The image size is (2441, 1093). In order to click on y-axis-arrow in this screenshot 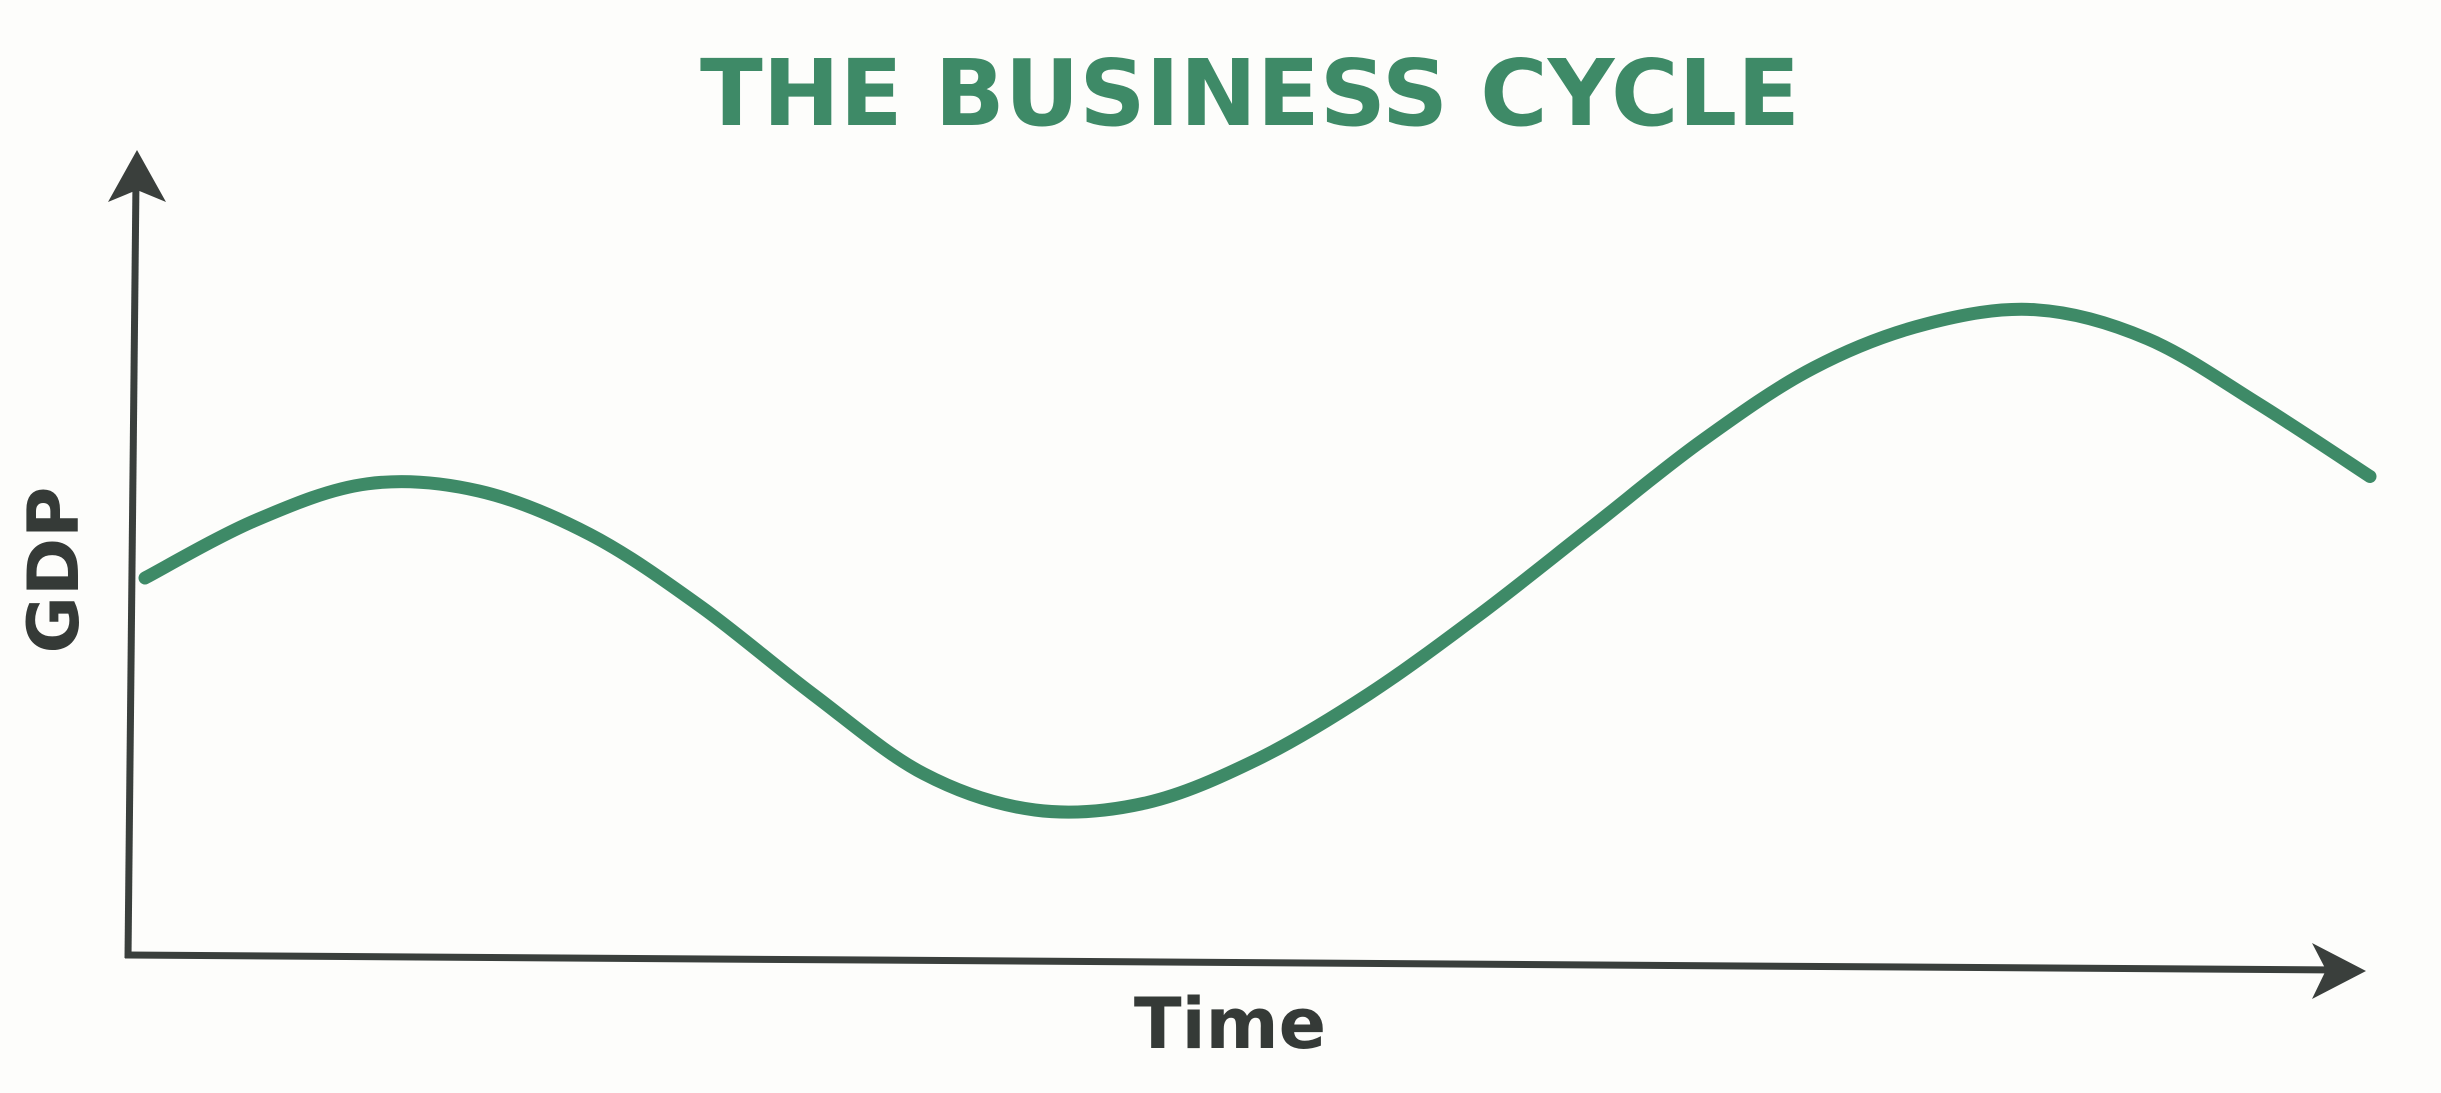, I will do `click(137, 176)`.